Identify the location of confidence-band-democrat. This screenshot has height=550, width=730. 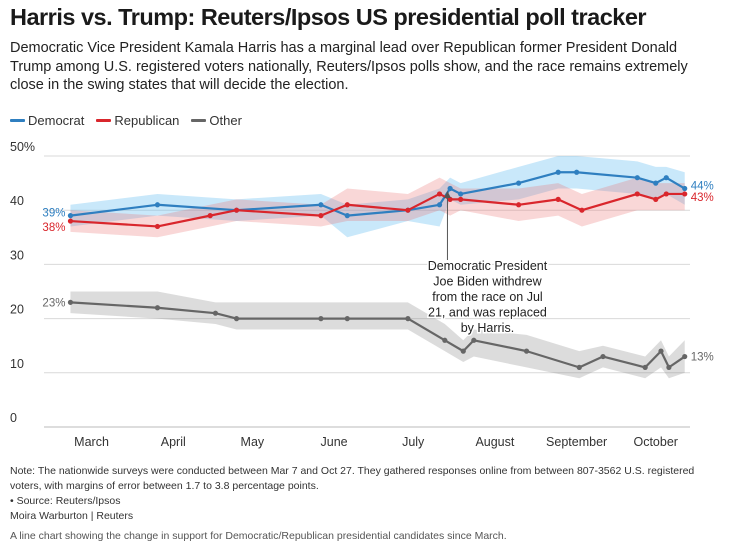
(377, 197).